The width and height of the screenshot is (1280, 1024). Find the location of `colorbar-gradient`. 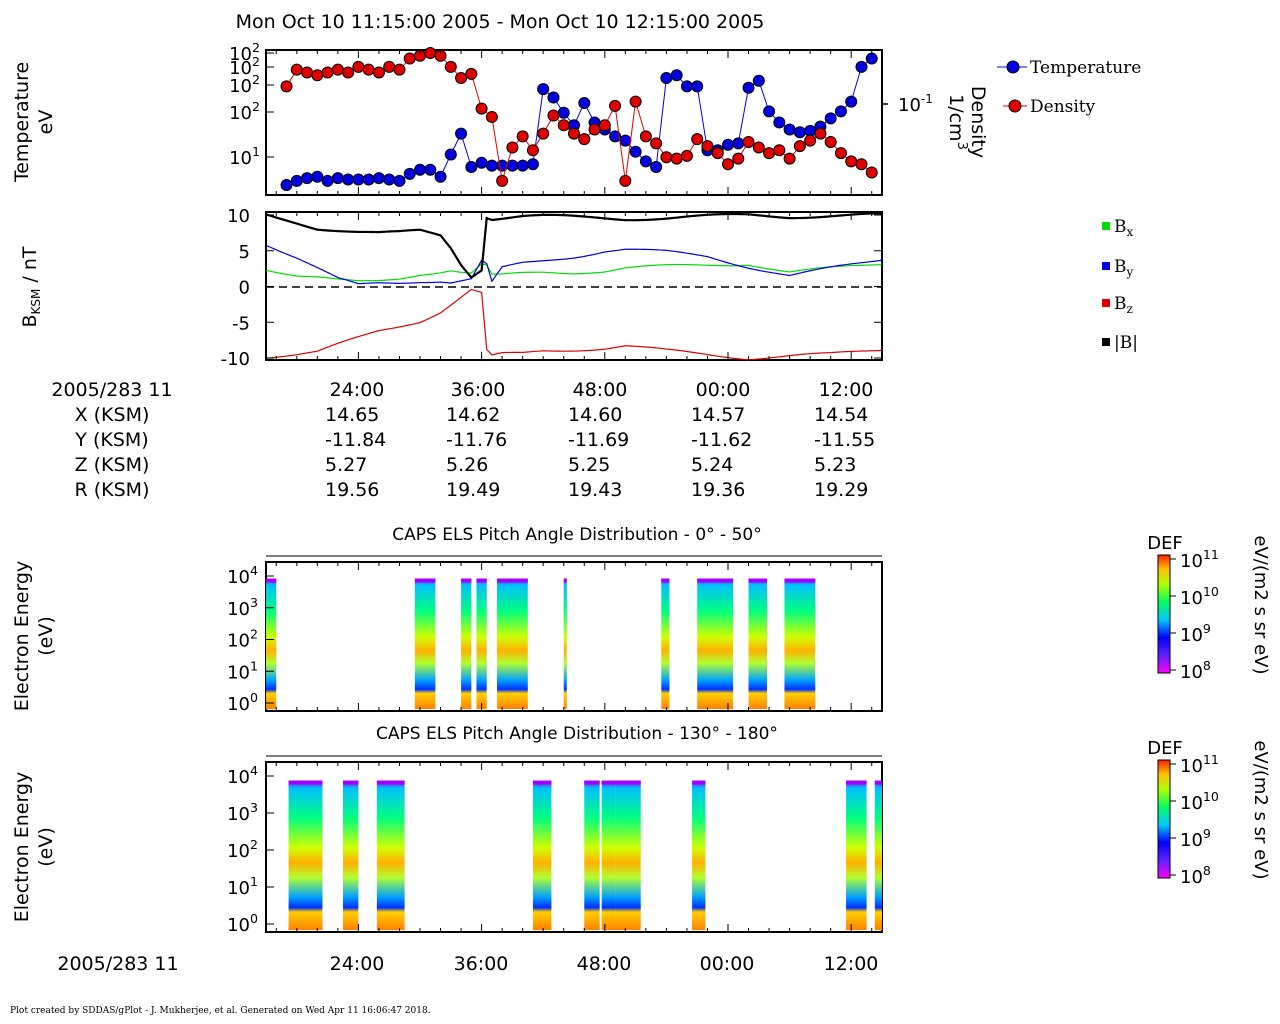

colorbar-gradient is located at coordinates (1164, 614).